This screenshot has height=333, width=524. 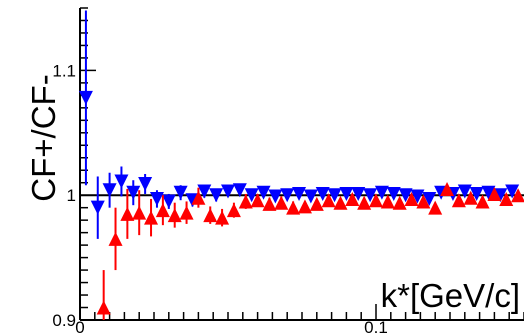 I want to click on y-tick-label: 1, so click(x=71, y=195).